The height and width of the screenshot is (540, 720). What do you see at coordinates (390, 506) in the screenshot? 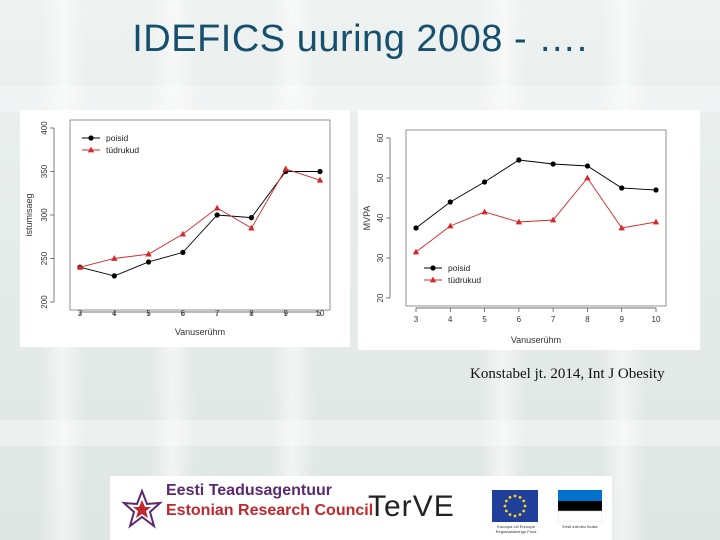
I see `terve-logo-part1: Ter` at bounding box center [390, 506].